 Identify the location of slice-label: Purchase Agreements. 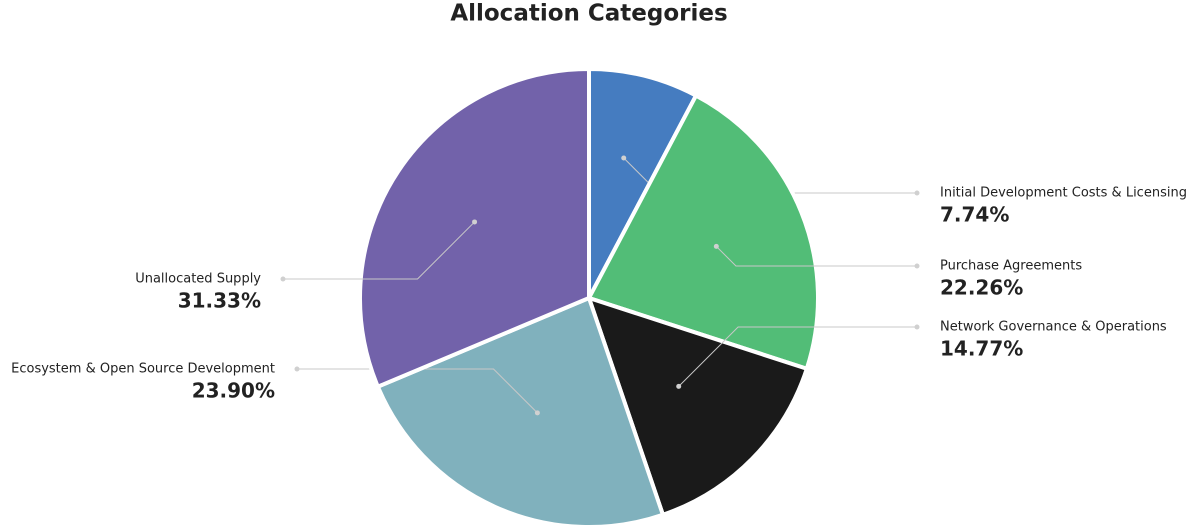
(1011, 266).